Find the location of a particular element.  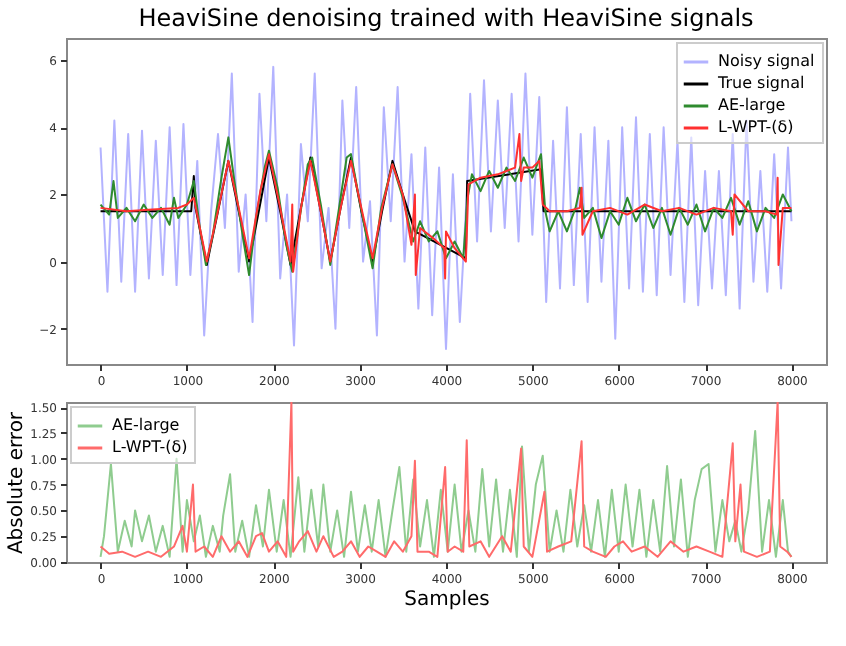

legend-label: Noisy signal is located at coordinates (766, 61).